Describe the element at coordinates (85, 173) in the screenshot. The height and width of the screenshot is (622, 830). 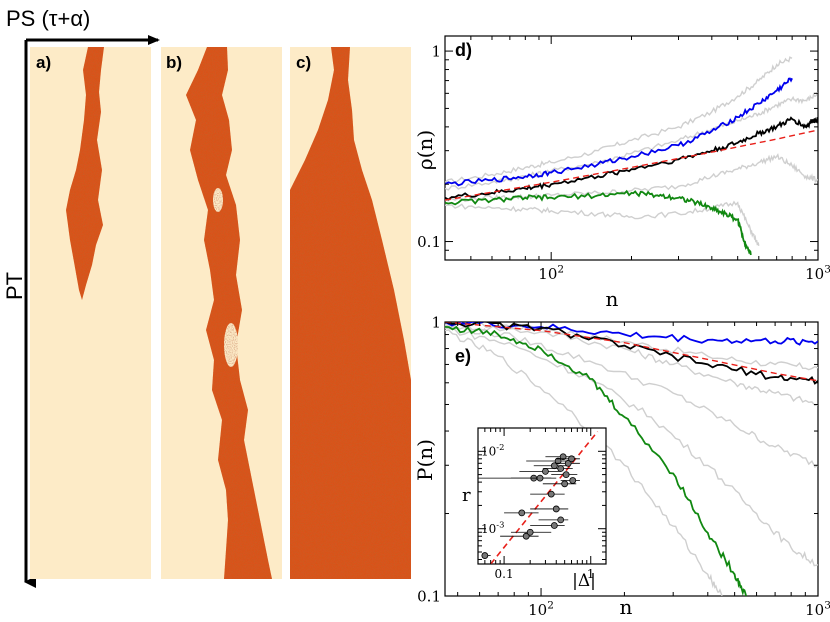
I see `cluster-a` at that location.